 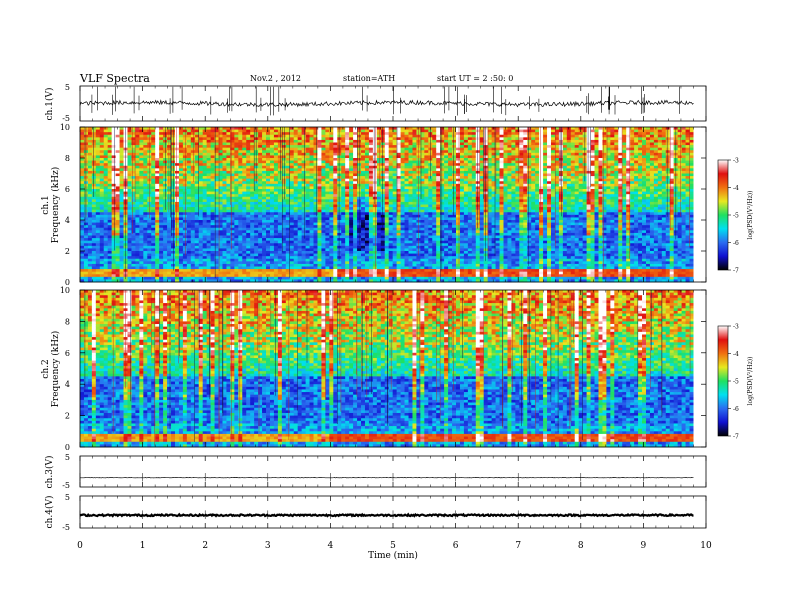 I want to click on ch4-waveform-ylabel: ch.4(V), so click(x=49, y=512).